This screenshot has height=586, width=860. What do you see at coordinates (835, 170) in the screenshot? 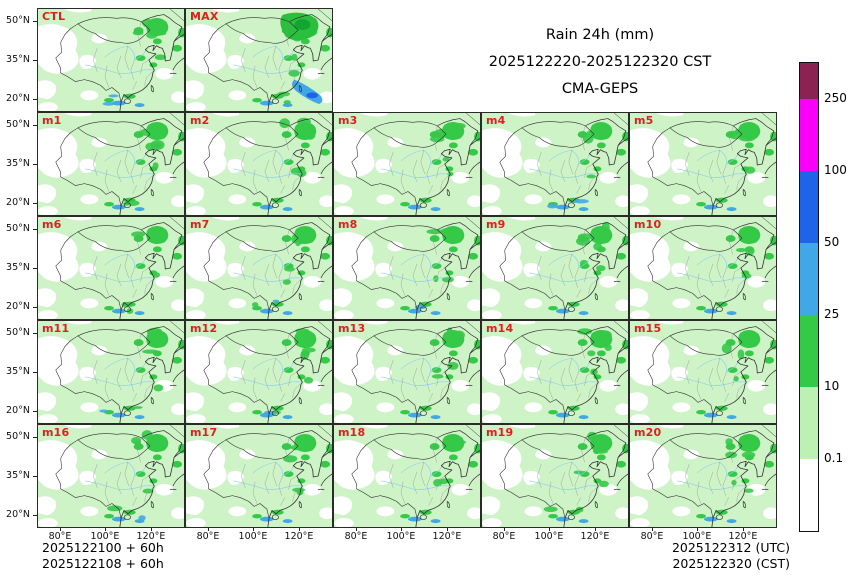
I see `colorbar-tick-label: 100` at bounding box center [835, 170].